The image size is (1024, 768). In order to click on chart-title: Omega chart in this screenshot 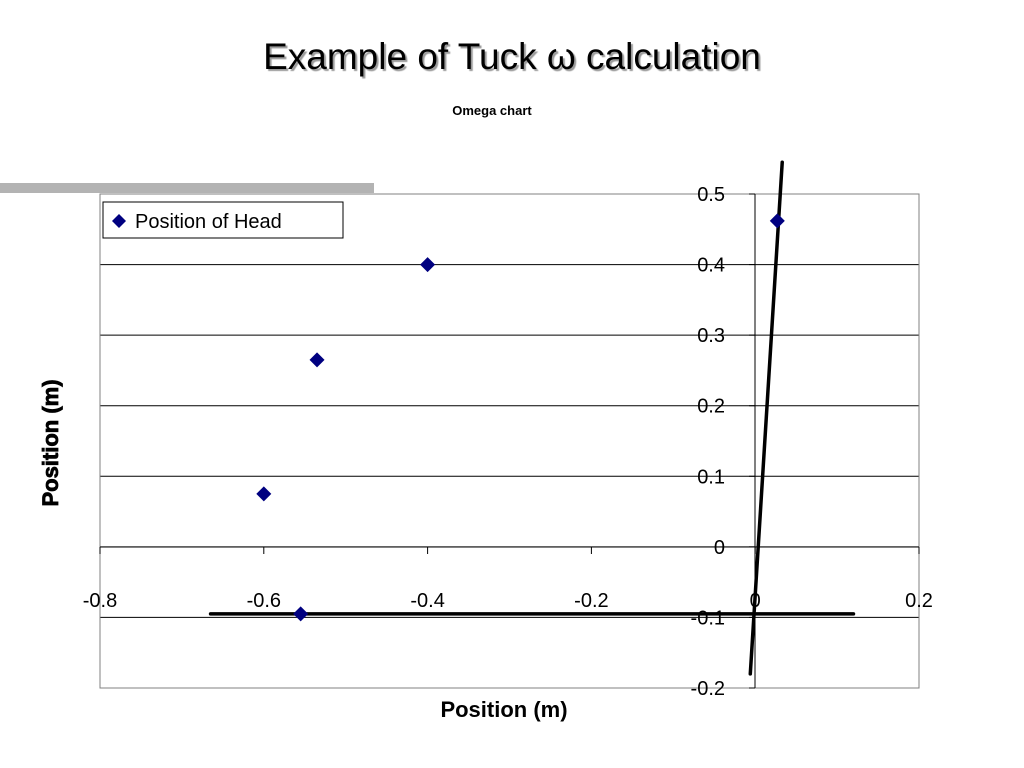, I will do `click(492, 110)`.